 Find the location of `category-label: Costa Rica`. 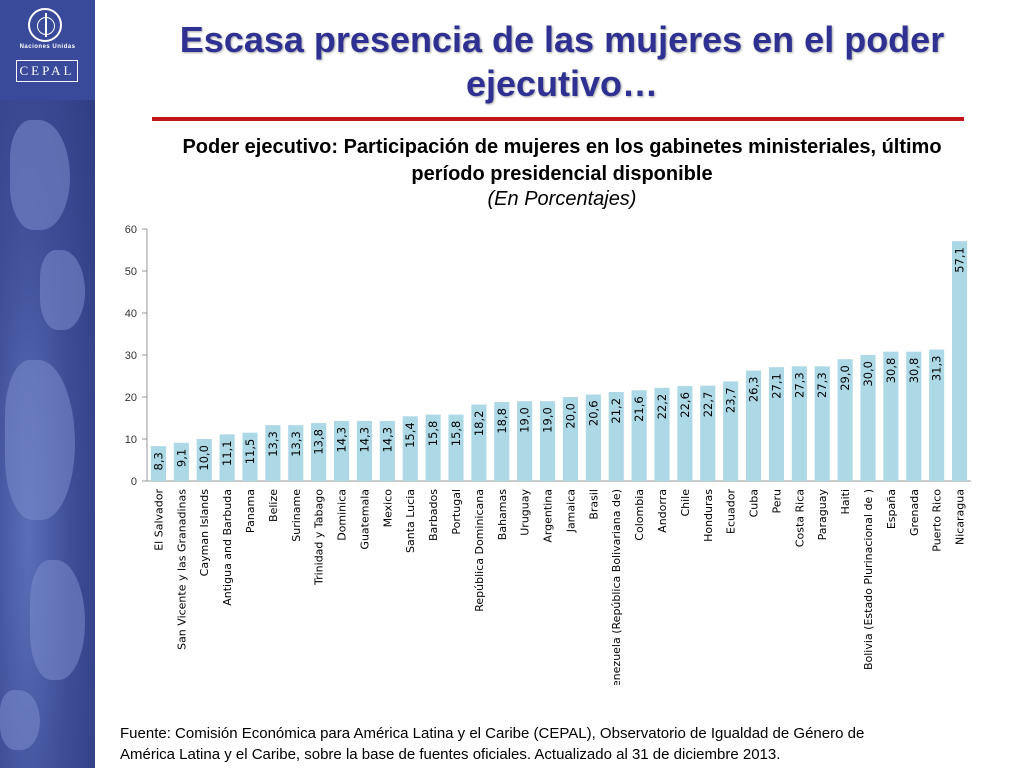

category-label: Costa Rica is located at coordinates (799, 518).